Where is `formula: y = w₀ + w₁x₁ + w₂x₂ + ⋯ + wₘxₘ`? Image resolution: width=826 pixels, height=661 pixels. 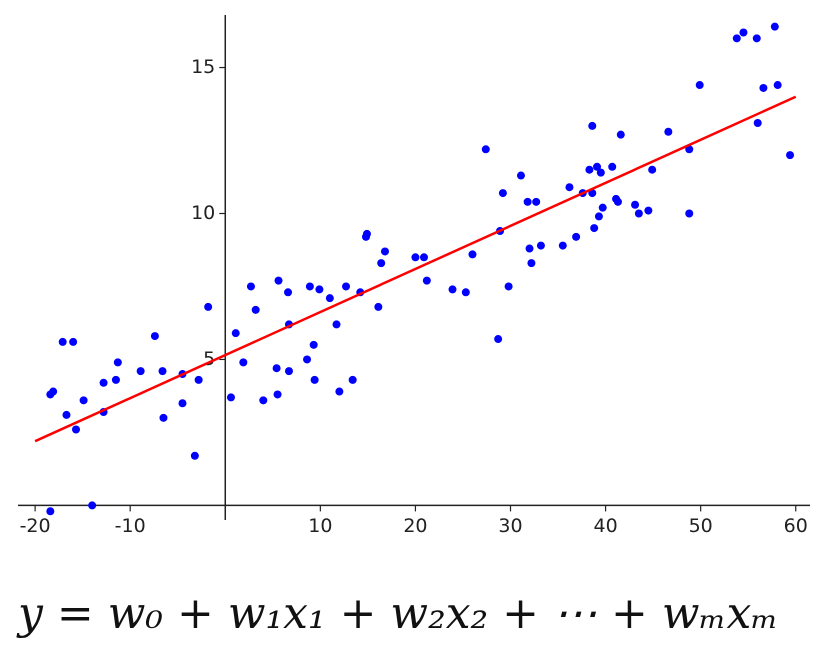 formula: y = w₀ + w₁x₁ + w₂x₂ + ⋯ + wₘxₘ is located at coordinates (398, 613).